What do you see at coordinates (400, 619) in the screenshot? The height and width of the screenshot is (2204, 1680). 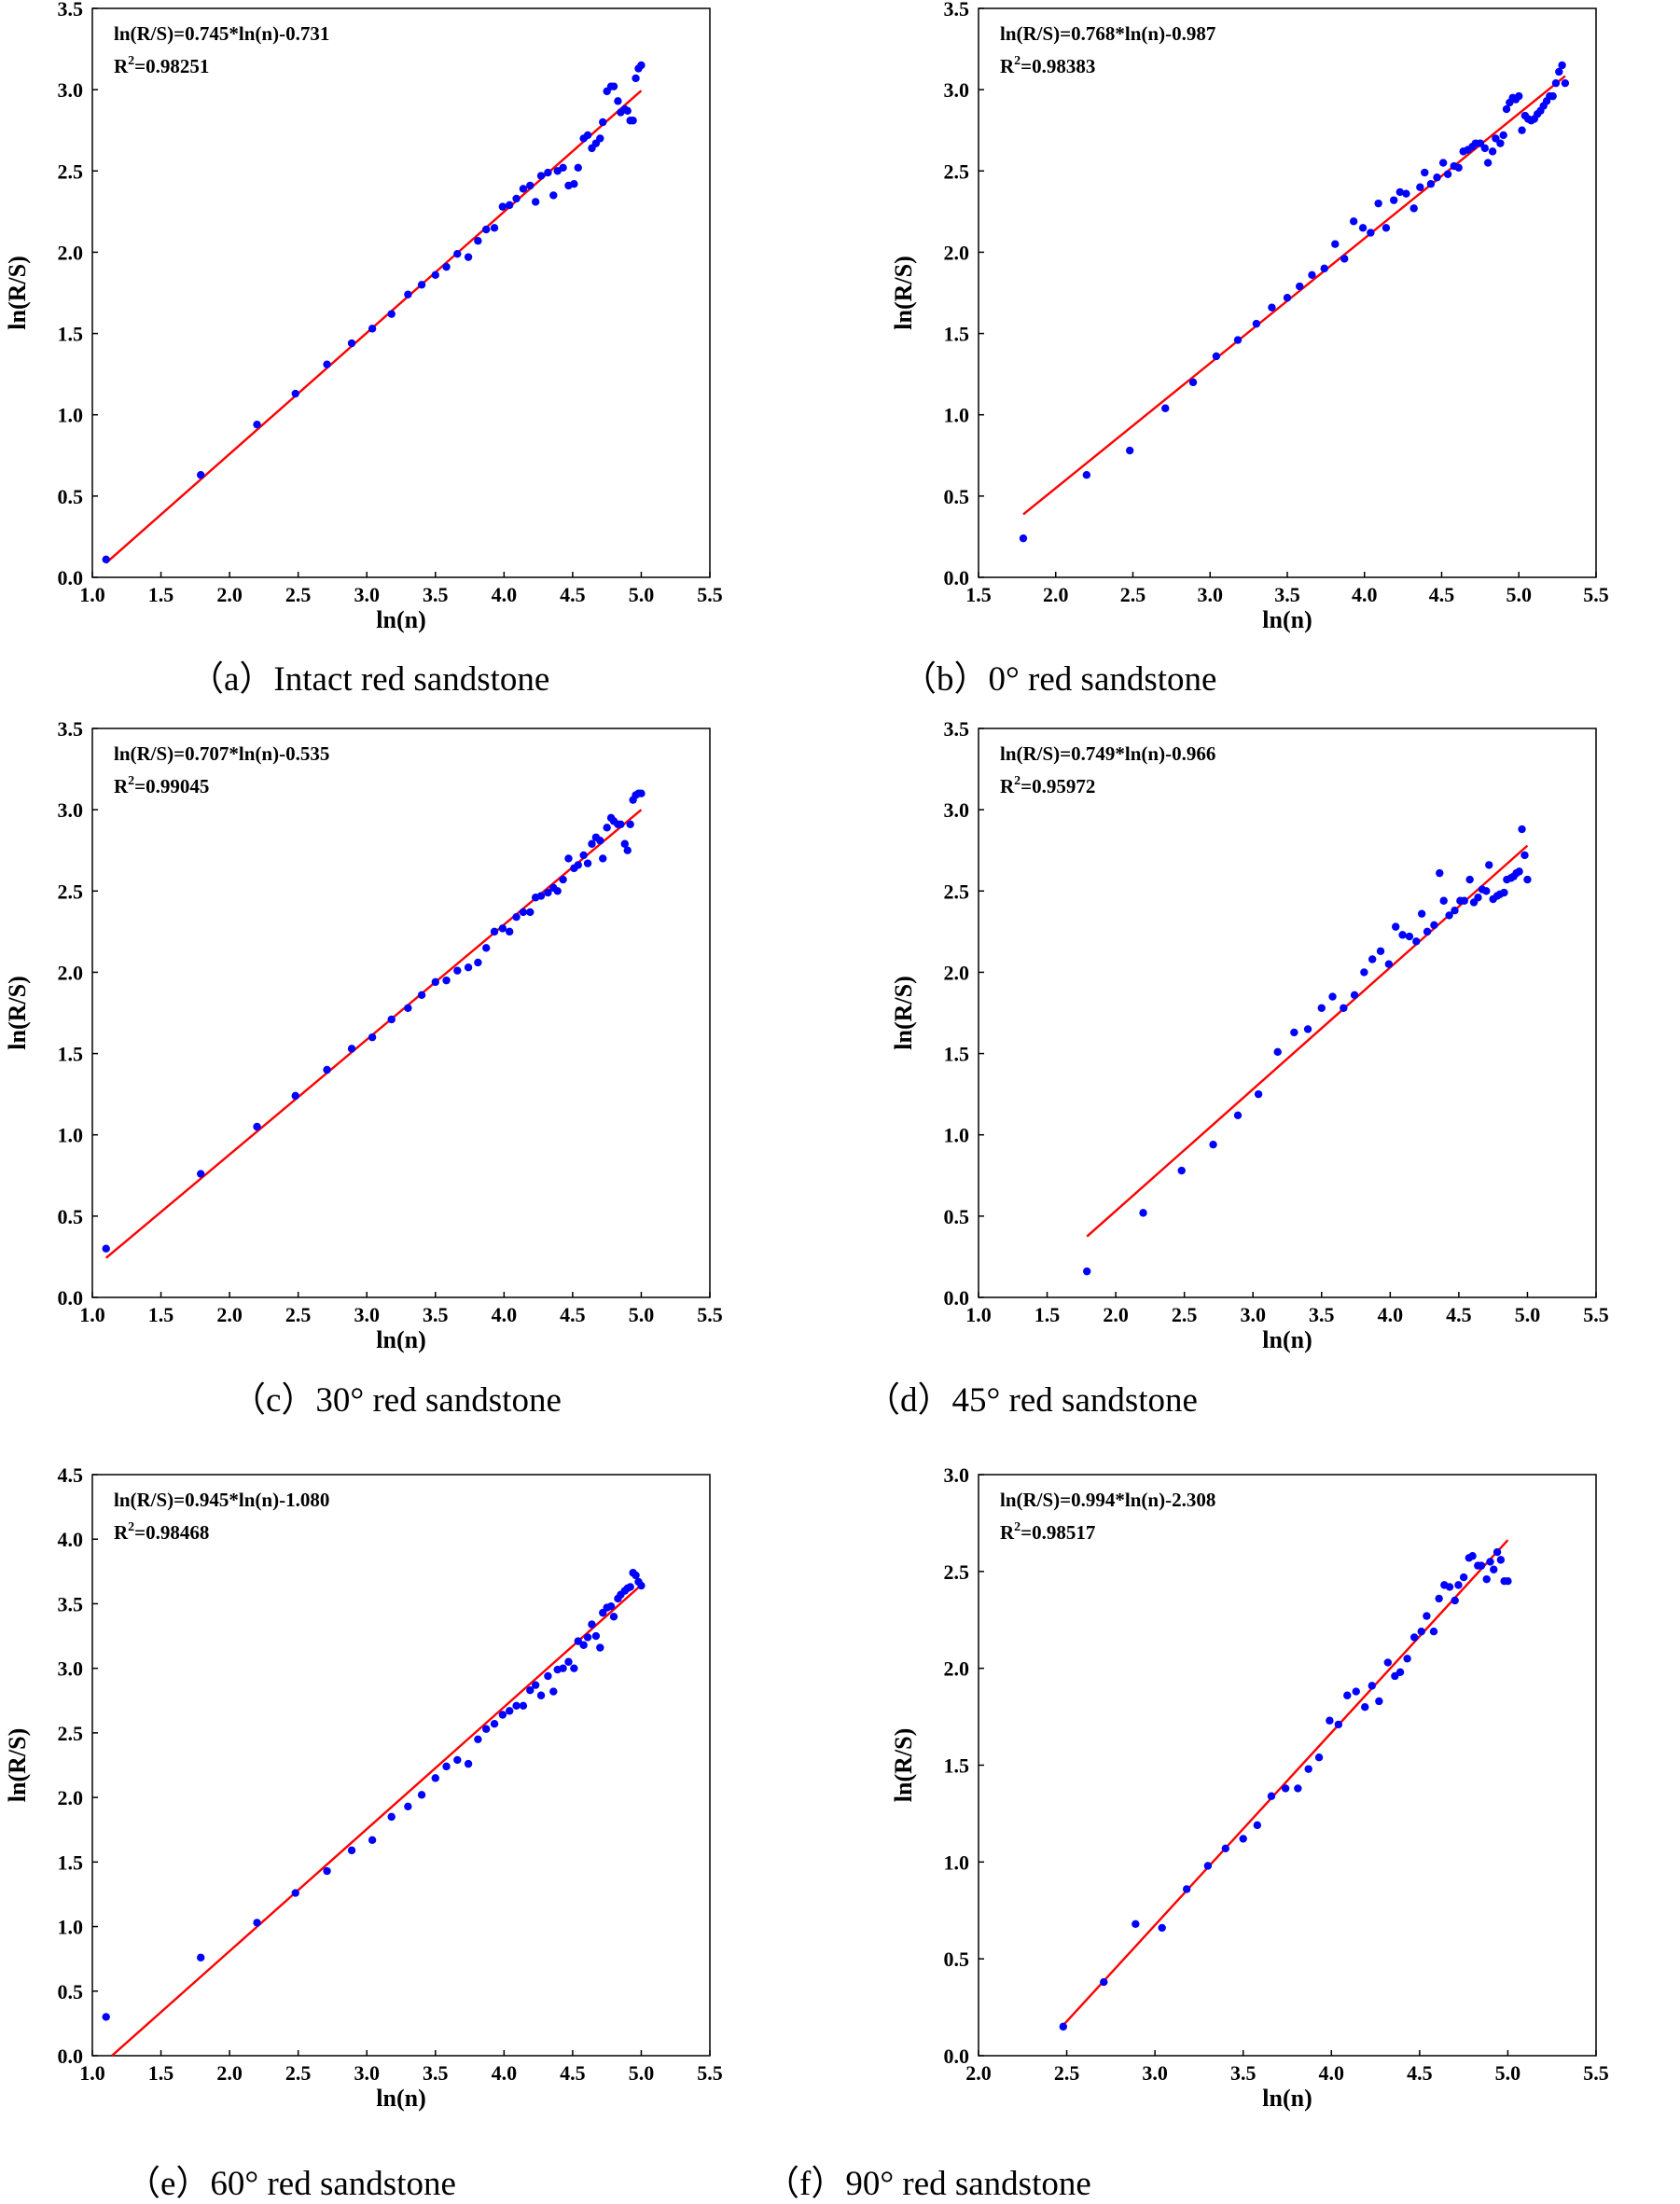 I see `x-axis-label: ln(n)` at bounding box center [400, 619].